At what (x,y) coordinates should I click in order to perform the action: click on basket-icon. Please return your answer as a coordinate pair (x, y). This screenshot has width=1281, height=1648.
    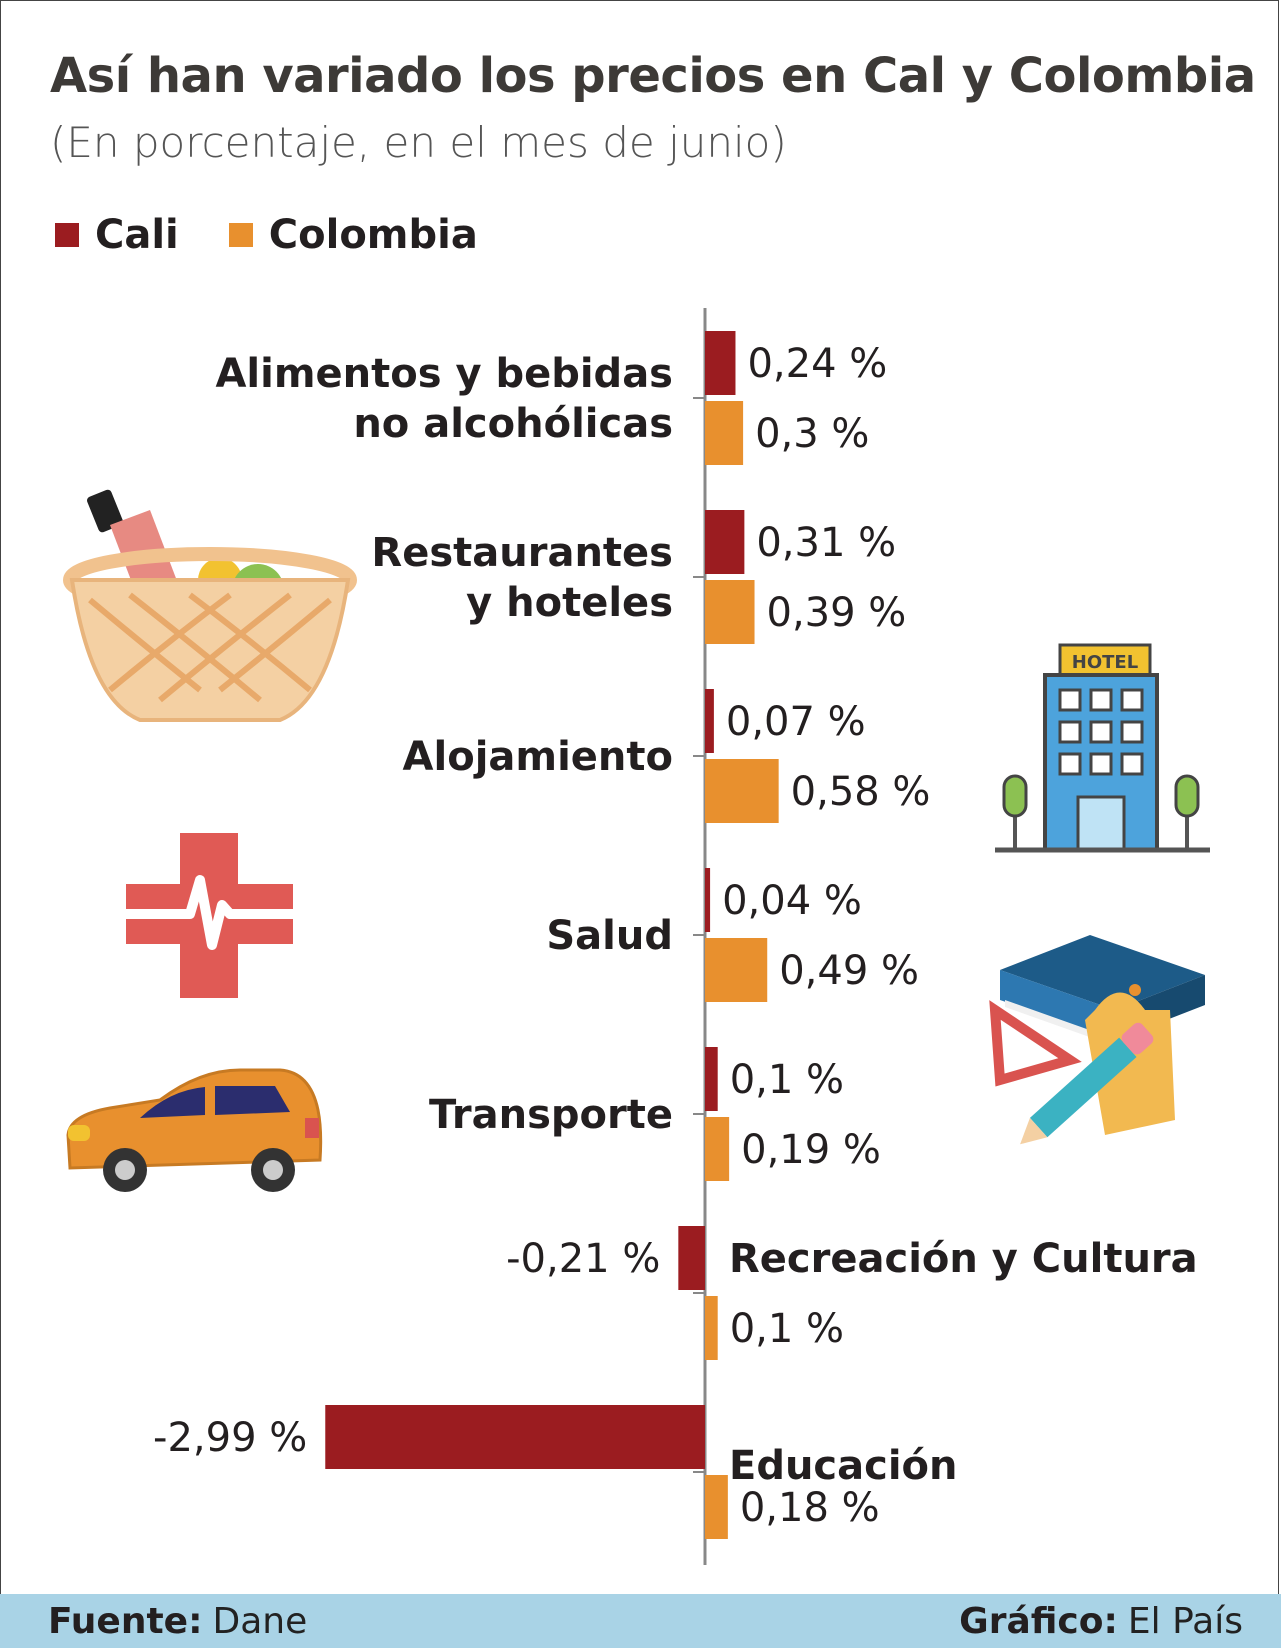
    Looking at the image, I should click on (210, 605).